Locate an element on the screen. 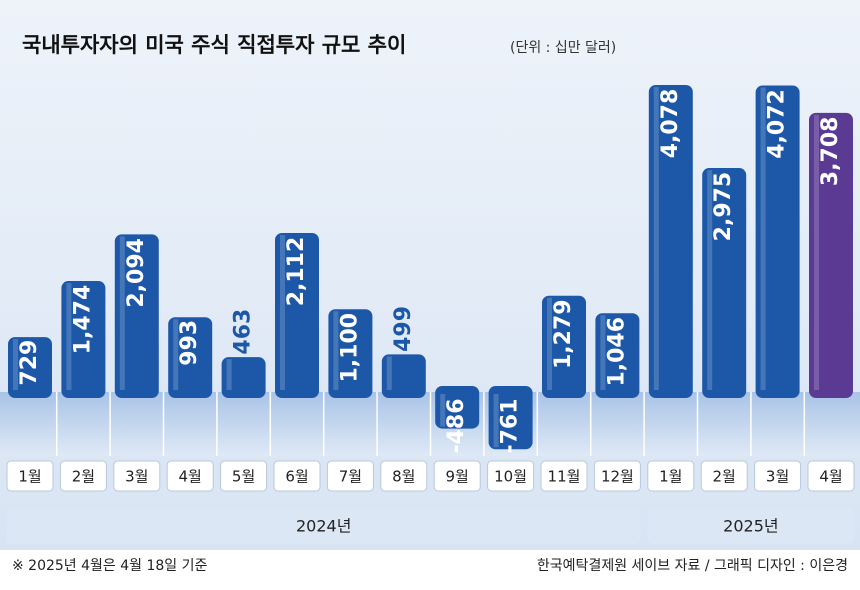  value-label: 3,708 is located at coordinates (830, 152).